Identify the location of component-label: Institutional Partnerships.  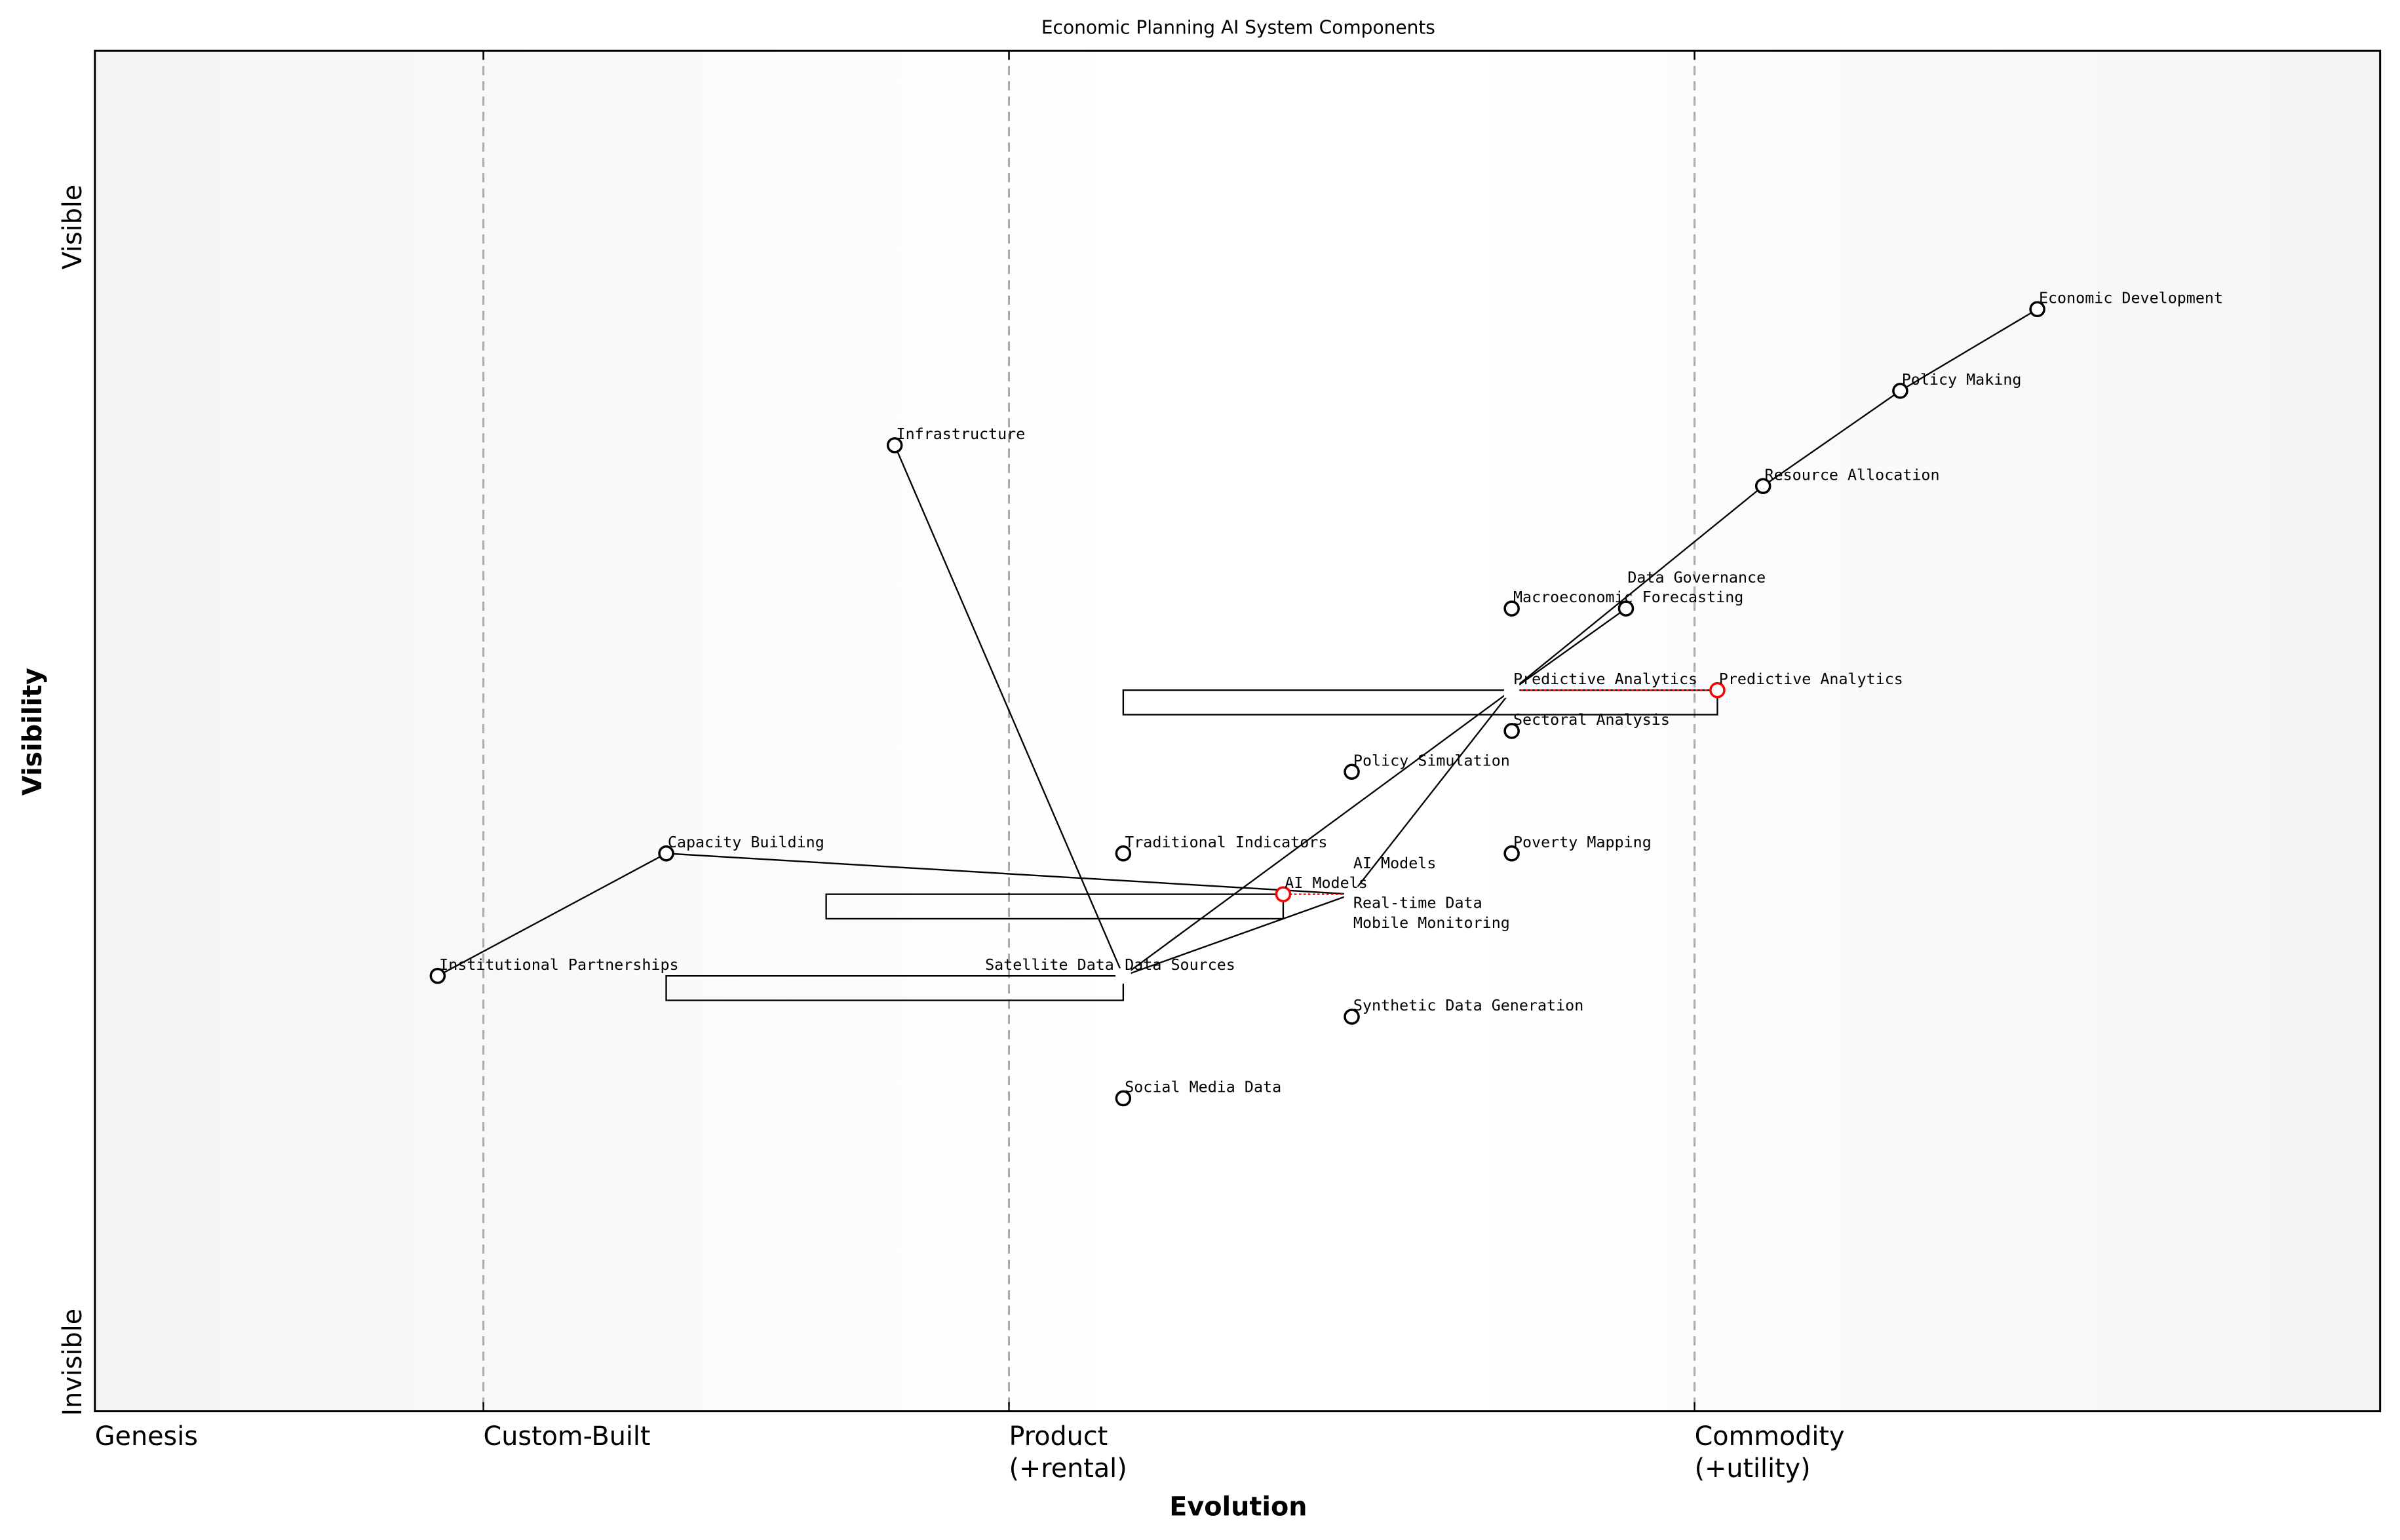
(558, 964).